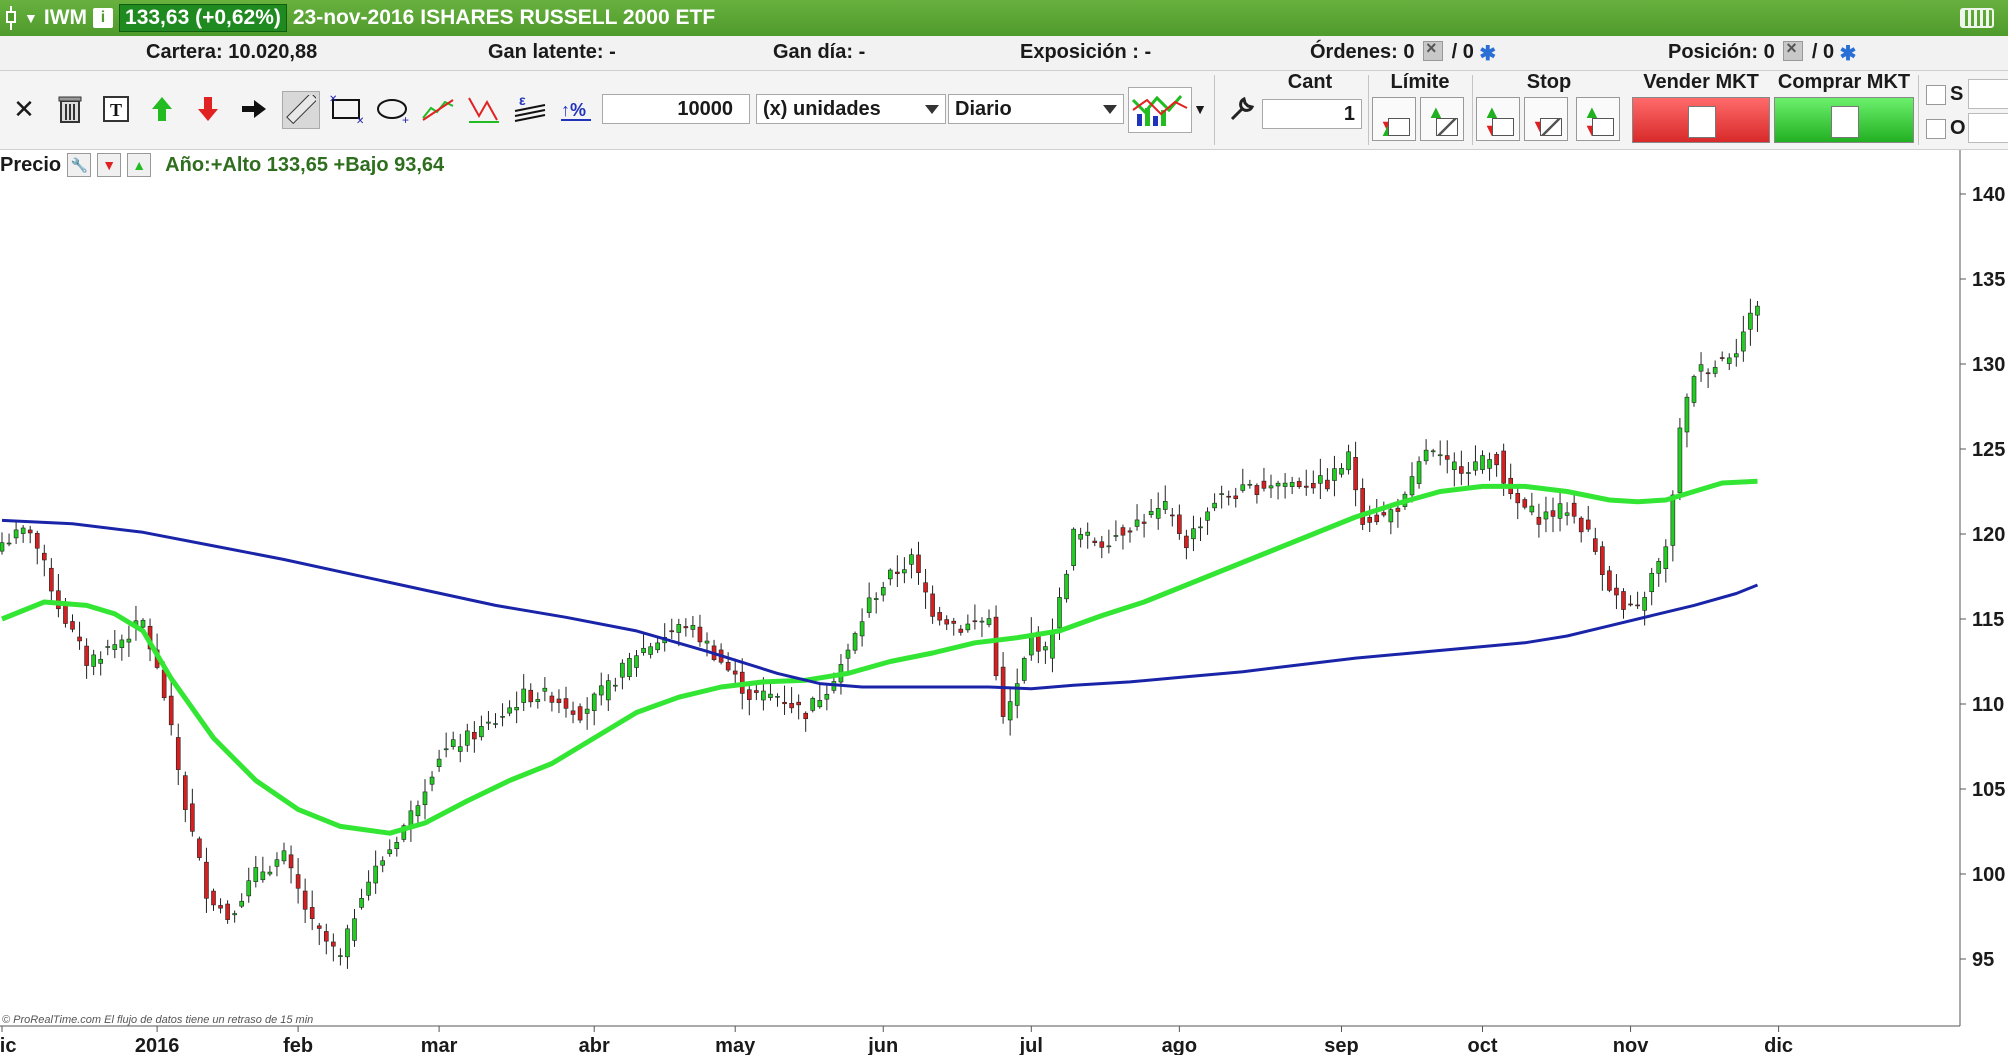 The width and height of the screenshot is (2008, 1055). Describe the element at coordinates (31, 18) in the screenshot. I see `dropdown-icon: ▼` at that location.